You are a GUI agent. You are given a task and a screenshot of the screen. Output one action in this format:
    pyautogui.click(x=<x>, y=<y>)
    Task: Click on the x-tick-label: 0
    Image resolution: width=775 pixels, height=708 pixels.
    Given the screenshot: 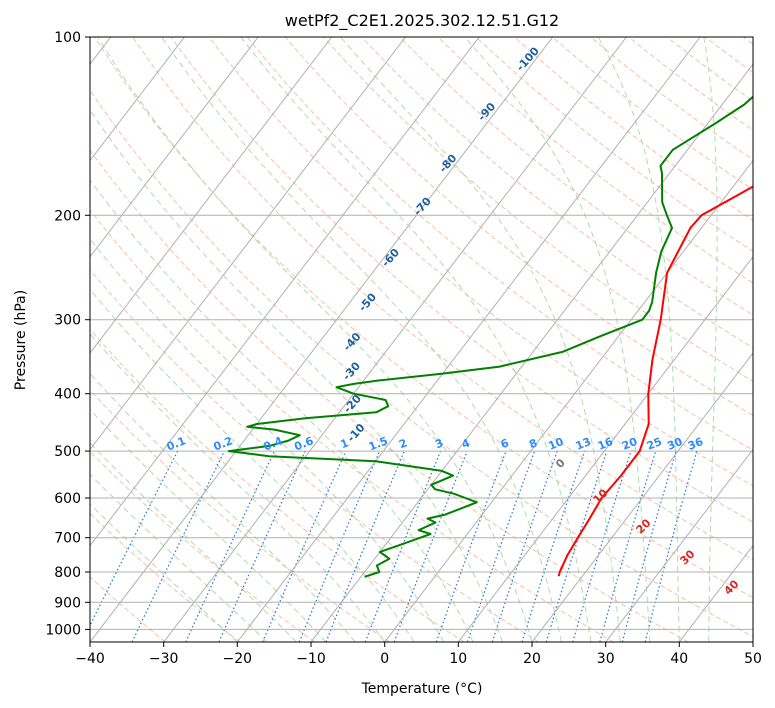 What is the action you would take?
    pyautogui.click(x=384, y=659)
    